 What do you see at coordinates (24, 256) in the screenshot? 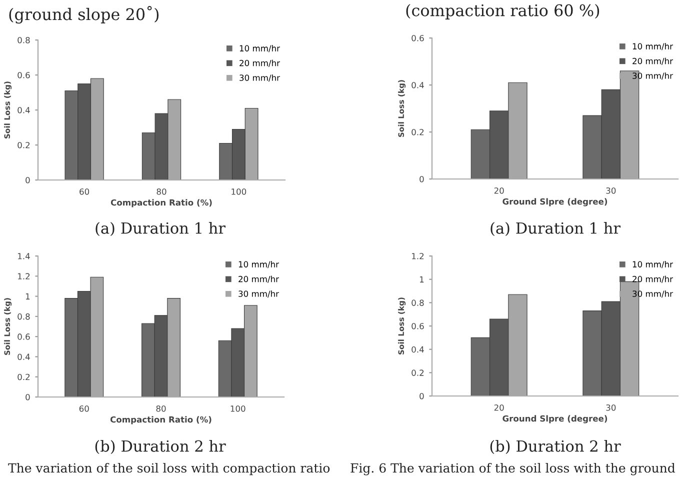
I see `y-tick-label: 1.4` at bounding box center [24, 256].